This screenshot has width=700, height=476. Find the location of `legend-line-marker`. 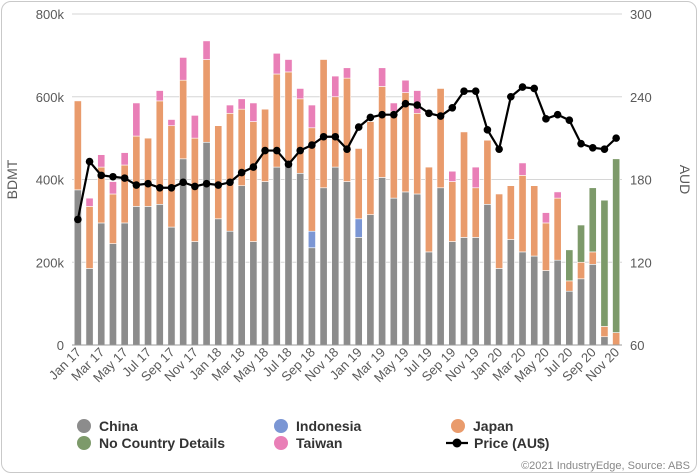

legend-line-marker is located at coordinates (457, 443).